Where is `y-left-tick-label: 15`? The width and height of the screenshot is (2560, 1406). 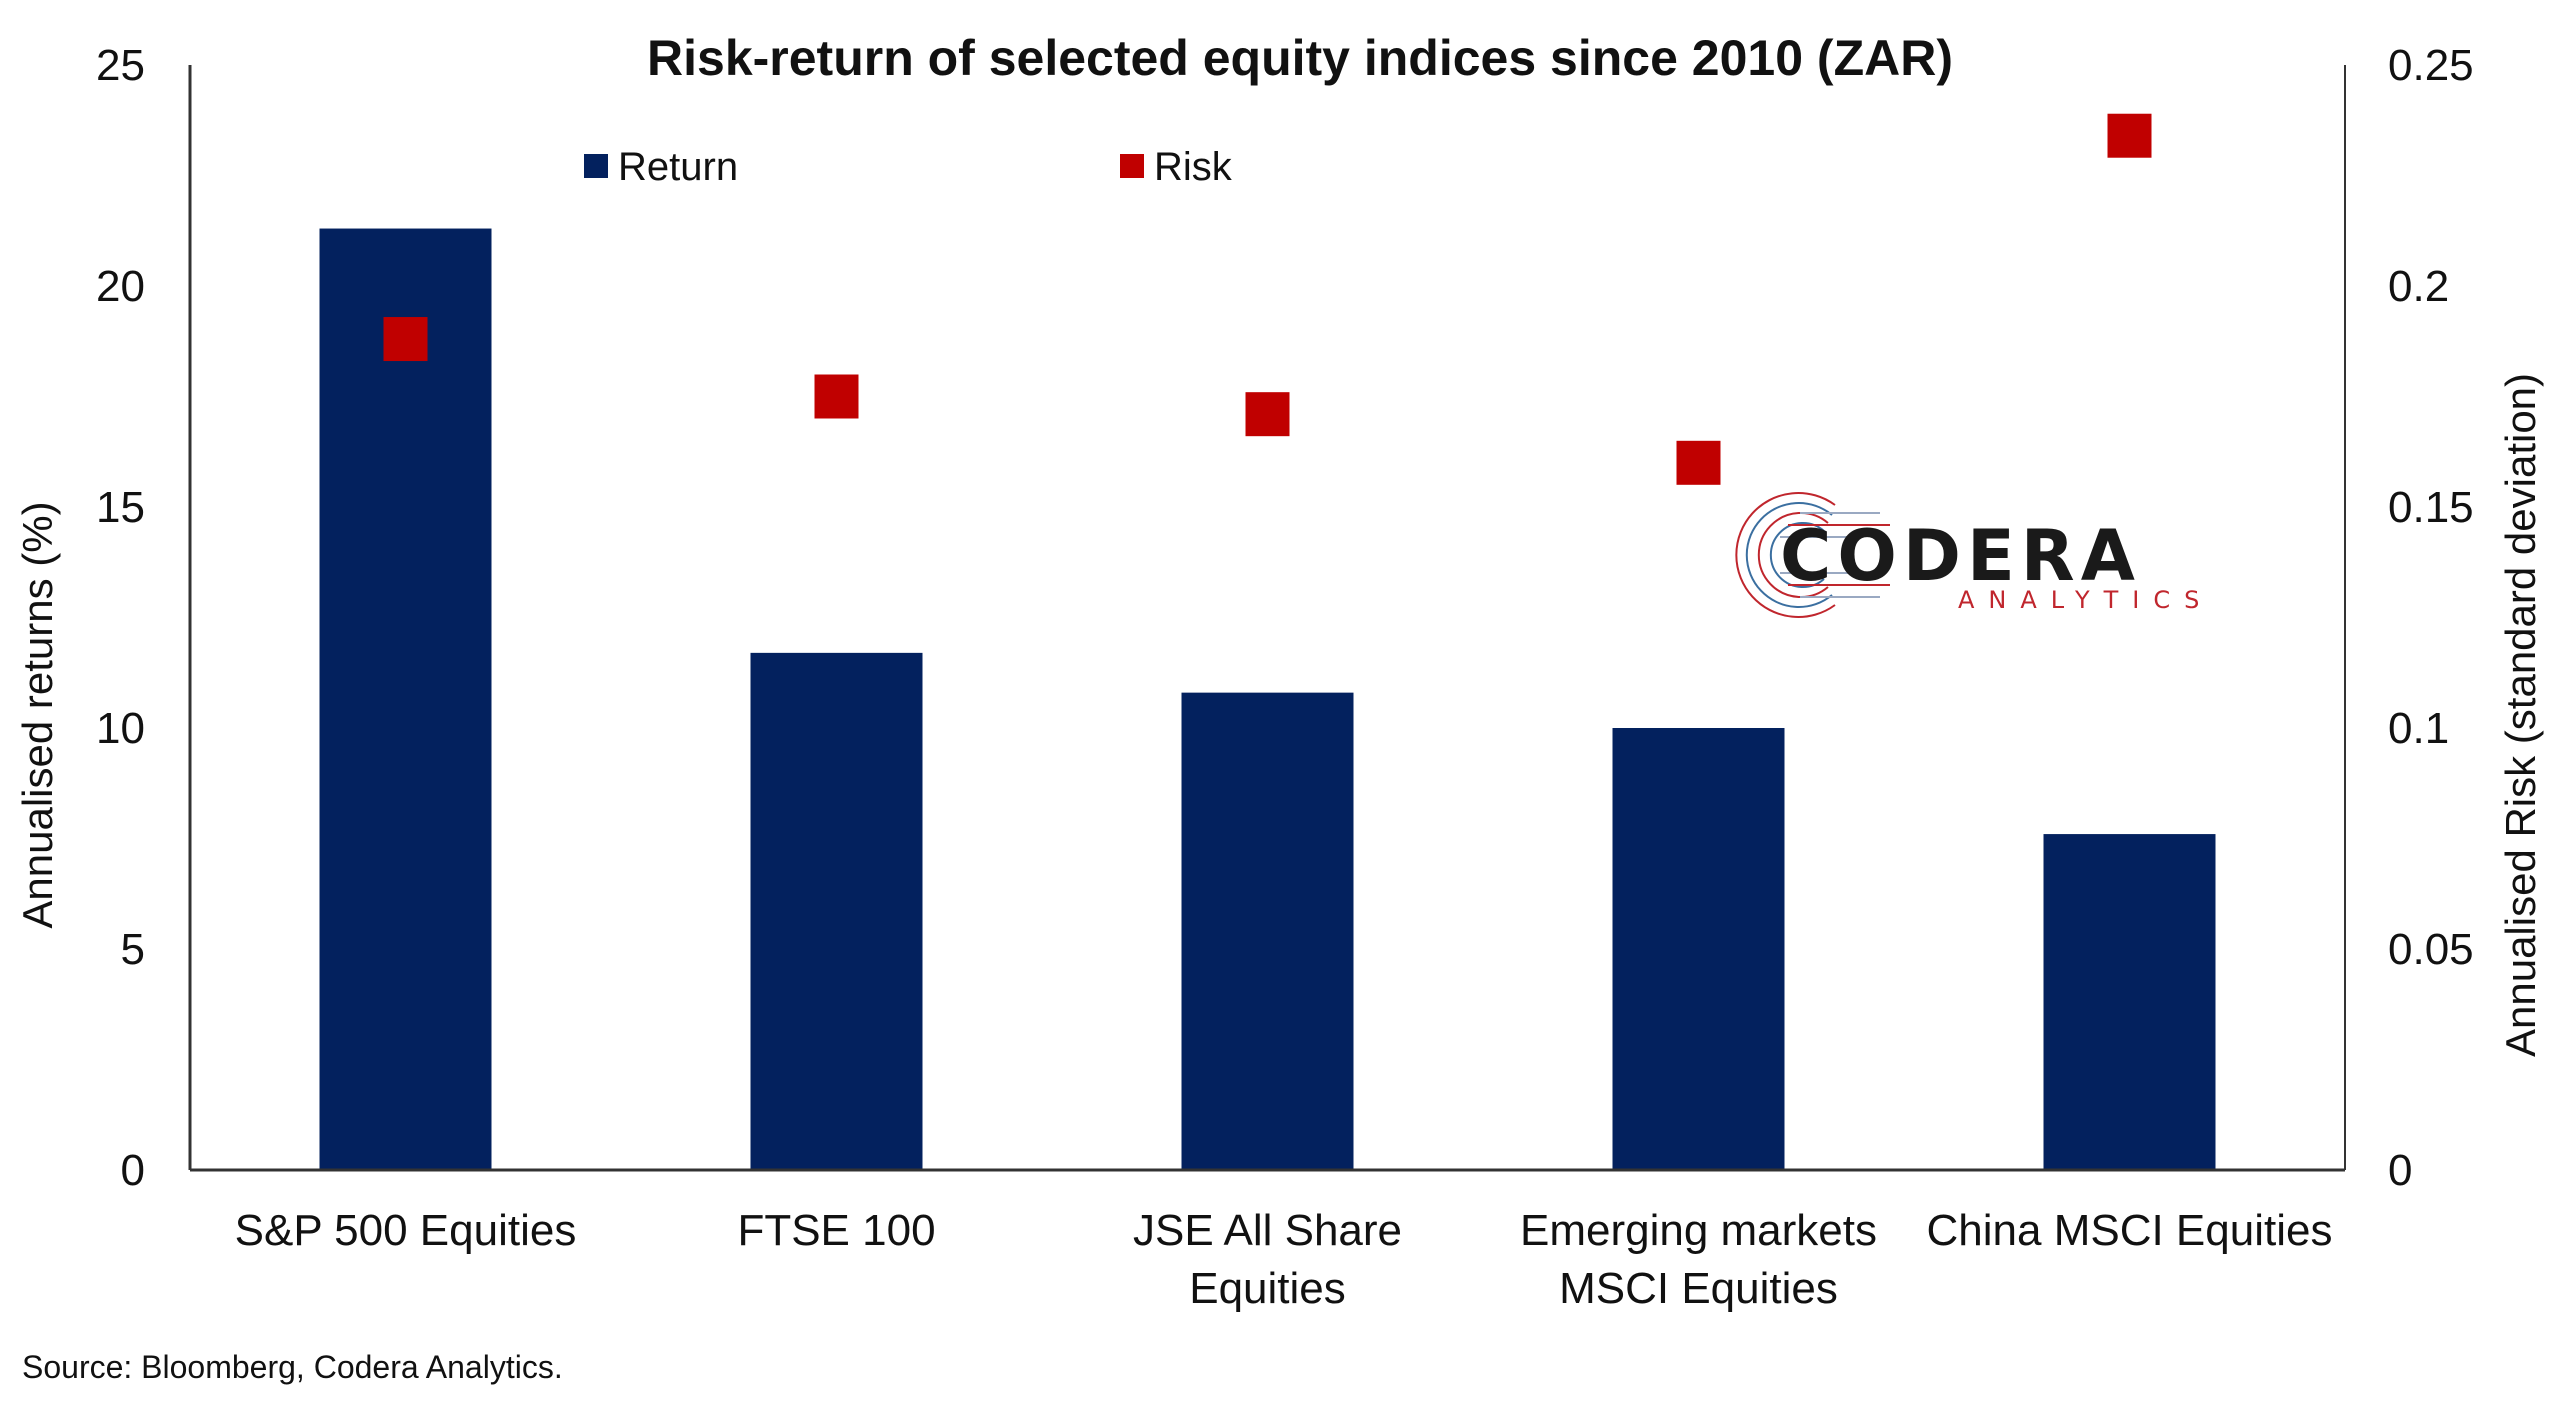
y-left-tick-label: 15 is located at coordinates (120, 507).